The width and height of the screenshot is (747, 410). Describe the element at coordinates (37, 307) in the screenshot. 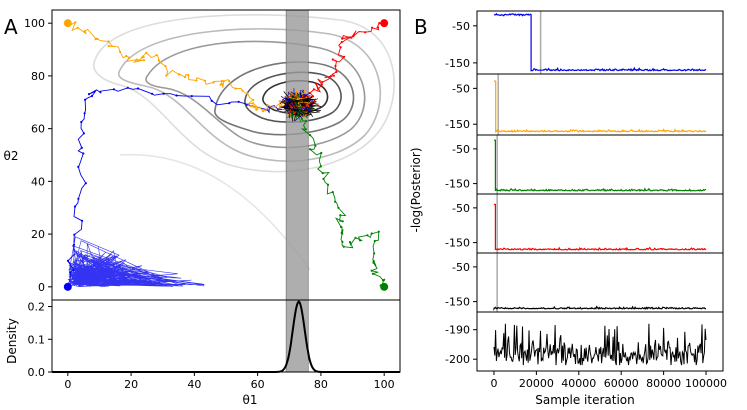

I see `y-tick-label: 0.2` at that location.